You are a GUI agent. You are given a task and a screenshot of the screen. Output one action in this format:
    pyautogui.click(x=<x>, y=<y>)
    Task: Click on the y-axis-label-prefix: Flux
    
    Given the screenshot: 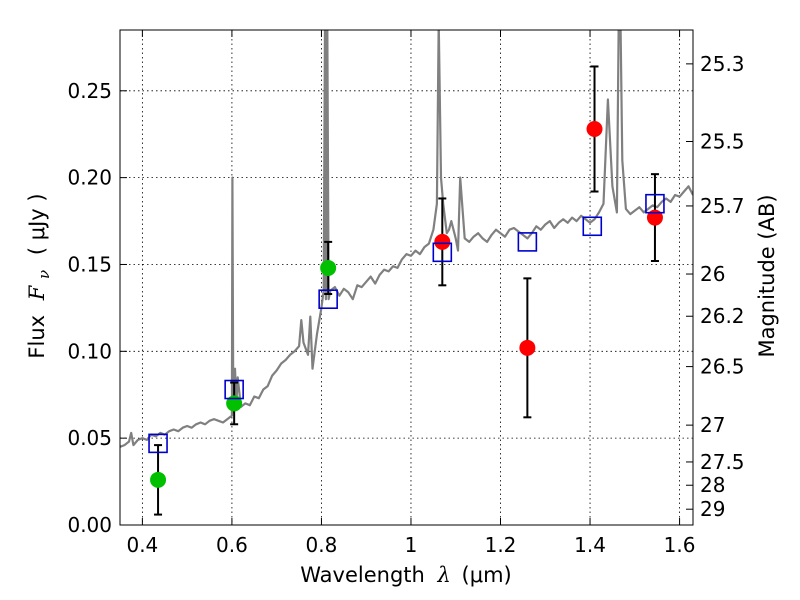 What is the action you would take?
    pyautogui.click(x=37, y=337)
    